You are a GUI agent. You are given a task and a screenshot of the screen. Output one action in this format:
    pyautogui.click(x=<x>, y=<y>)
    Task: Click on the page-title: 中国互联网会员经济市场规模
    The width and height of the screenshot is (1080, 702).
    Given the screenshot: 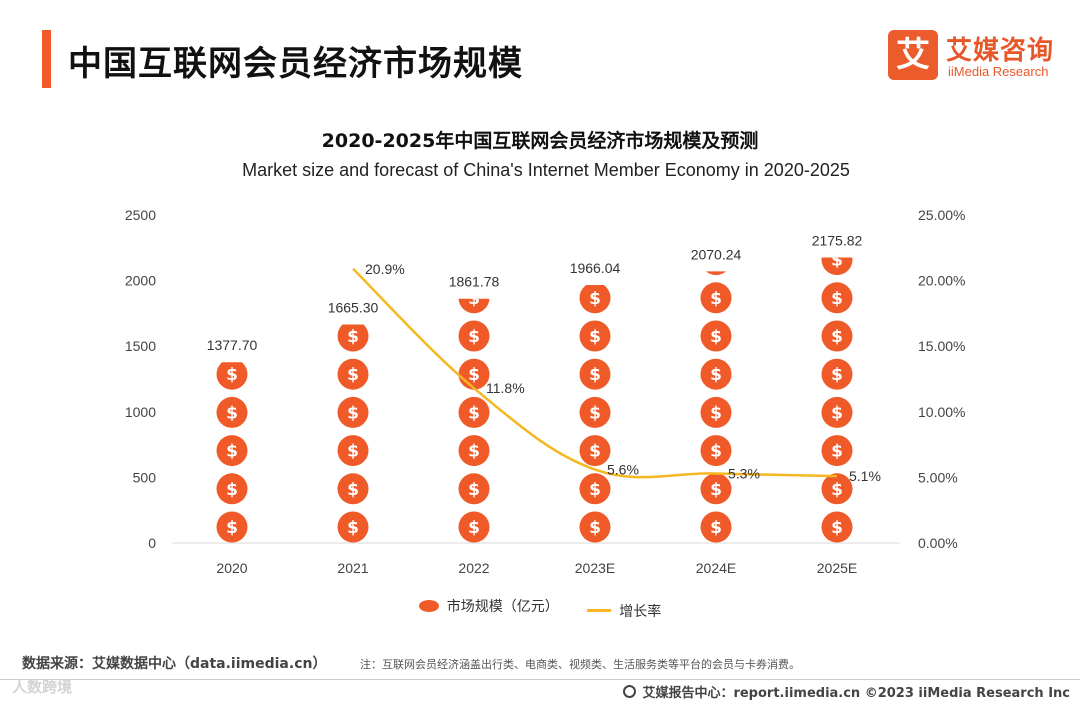 What is the action you would take?
    pyautogui.click(x=295, y=64)
    